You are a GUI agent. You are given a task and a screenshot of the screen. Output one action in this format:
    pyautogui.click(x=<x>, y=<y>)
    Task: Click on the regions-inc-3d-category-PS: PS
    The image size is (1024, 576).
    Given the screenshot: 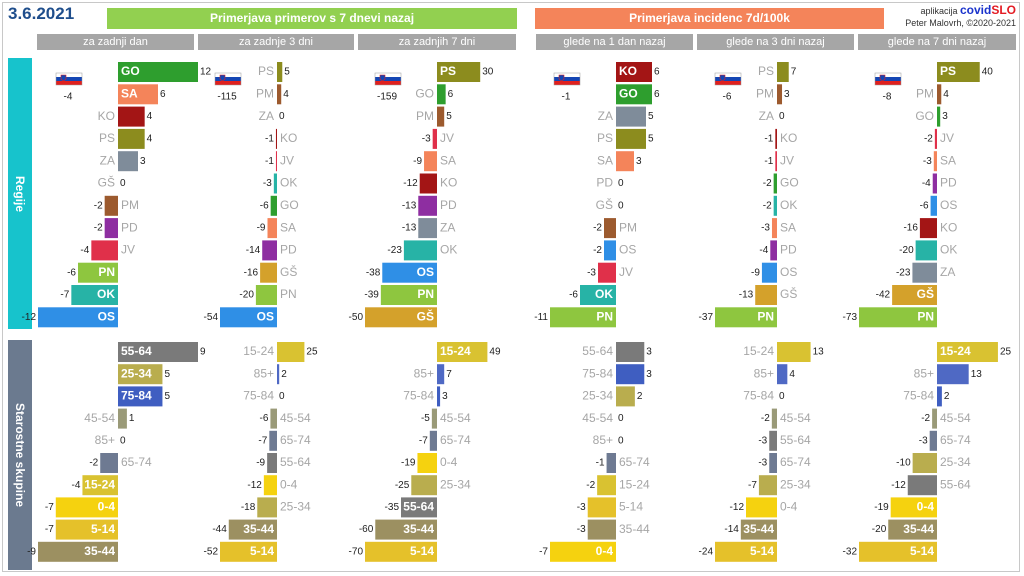 What is the action you would take?
    pyautogui.click(x=766, y=71)
    